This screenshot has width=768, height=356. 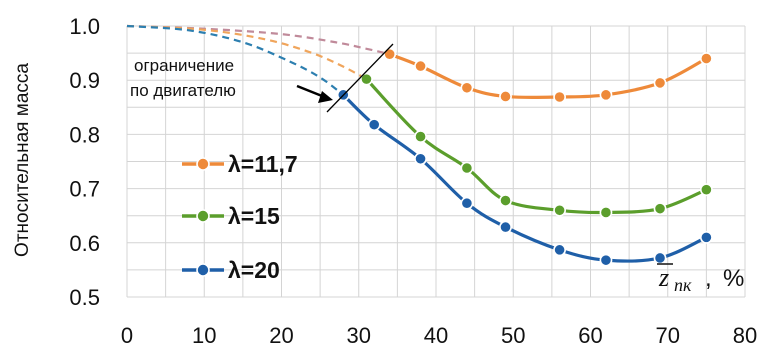 What do you see at coordinates (359, 335) in the screenshot?
I see `x-tick-label: 30` at bounding box center [359, 335].